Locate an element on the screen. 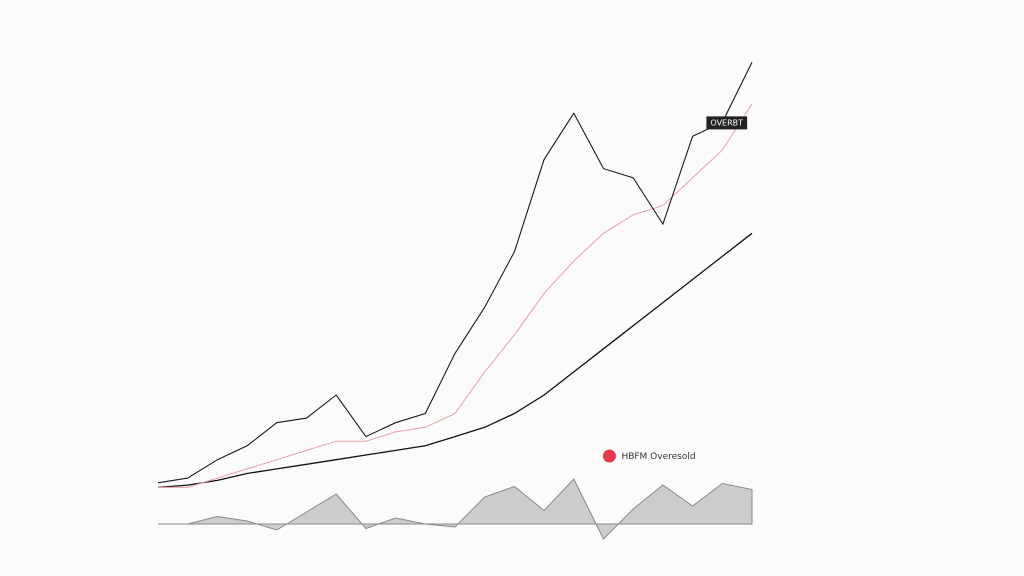 This screenshot has height=576, width=1024. overbought-tag: OVERBT is located at coordinates (727, 123).